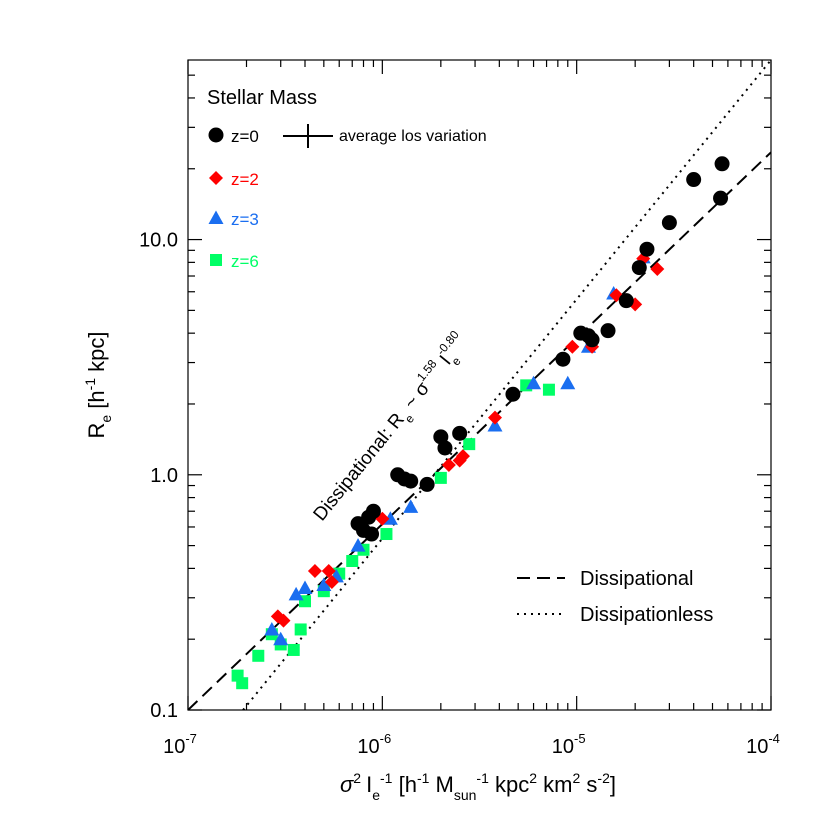 This screenshot has width=830, height=830. Describe the element at coordinates (471, 744) in the screenshot. I see `x-tick-labels: 10⁻⁷ 10⁻⁶ 10⁻⁵ 10⁻⁴` at that location.